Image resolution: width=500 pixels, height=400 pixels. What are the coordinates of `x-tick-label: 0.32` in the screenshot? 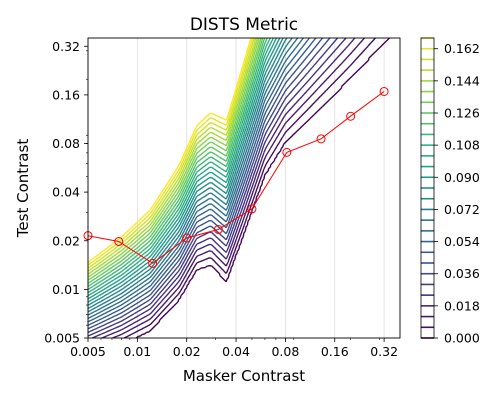 It's located at (384, 351).